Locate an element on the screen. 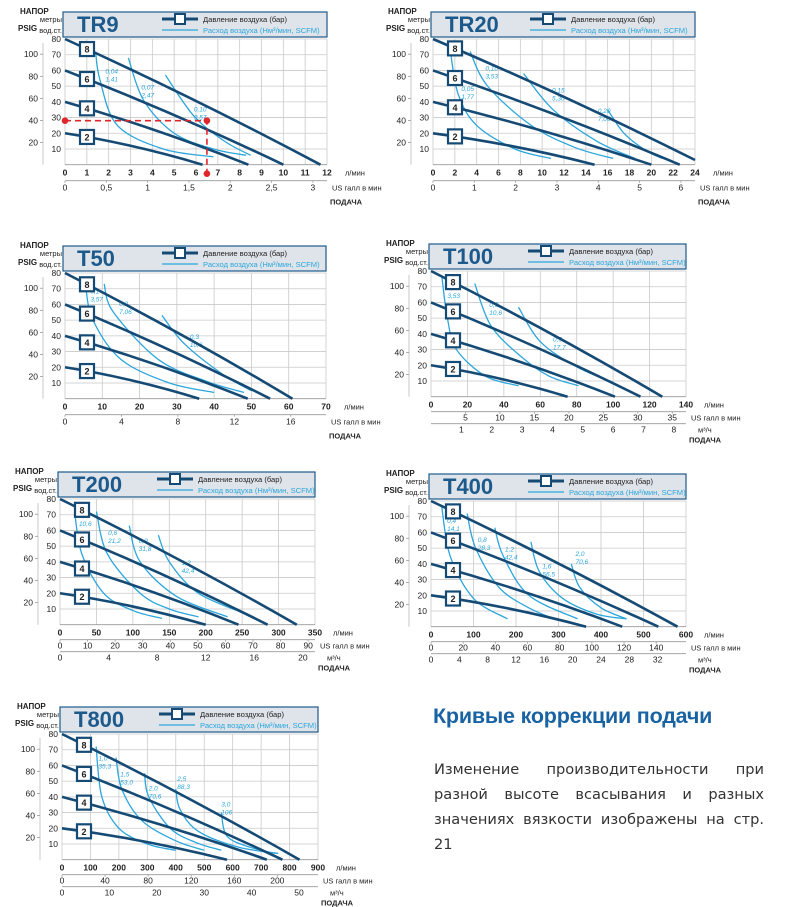 This screenshot has width=809, height=907. air-curve-label-scfm: 53,0 is located at coordinates (126, 782).